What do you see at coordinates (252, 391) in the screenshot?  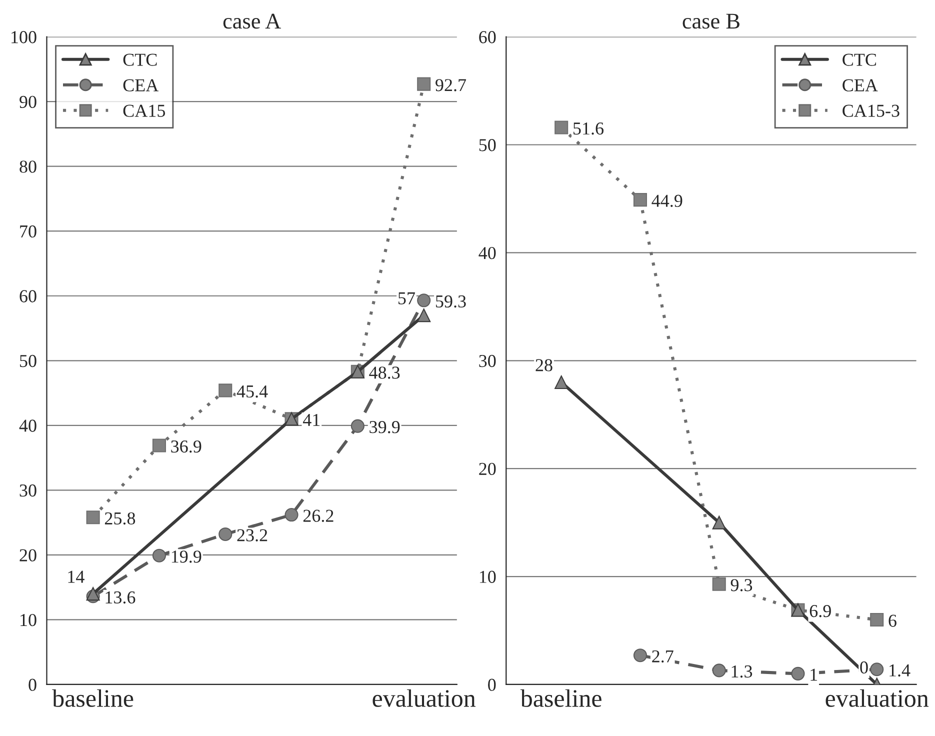 I see `data-label: 45.4` at bounding box center [252, 391].